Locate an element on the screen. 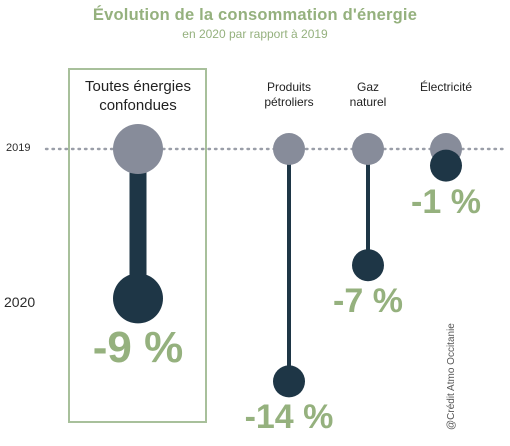  cat-2-2020-marker is located at coordinates (368, 265).